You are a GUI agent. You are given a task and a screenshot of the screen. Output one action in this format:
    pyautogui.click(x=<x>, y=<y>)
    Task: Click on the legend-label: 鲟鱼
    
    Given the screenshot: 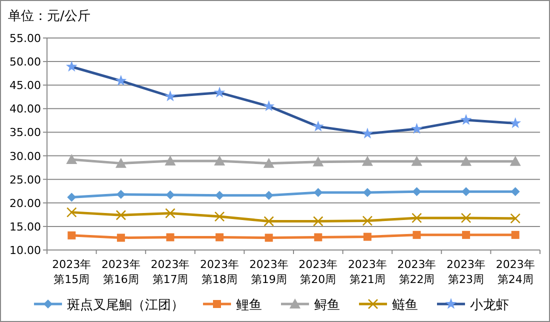 What is the action you would take?
    pyautogui.click(x=327, y=305)
    